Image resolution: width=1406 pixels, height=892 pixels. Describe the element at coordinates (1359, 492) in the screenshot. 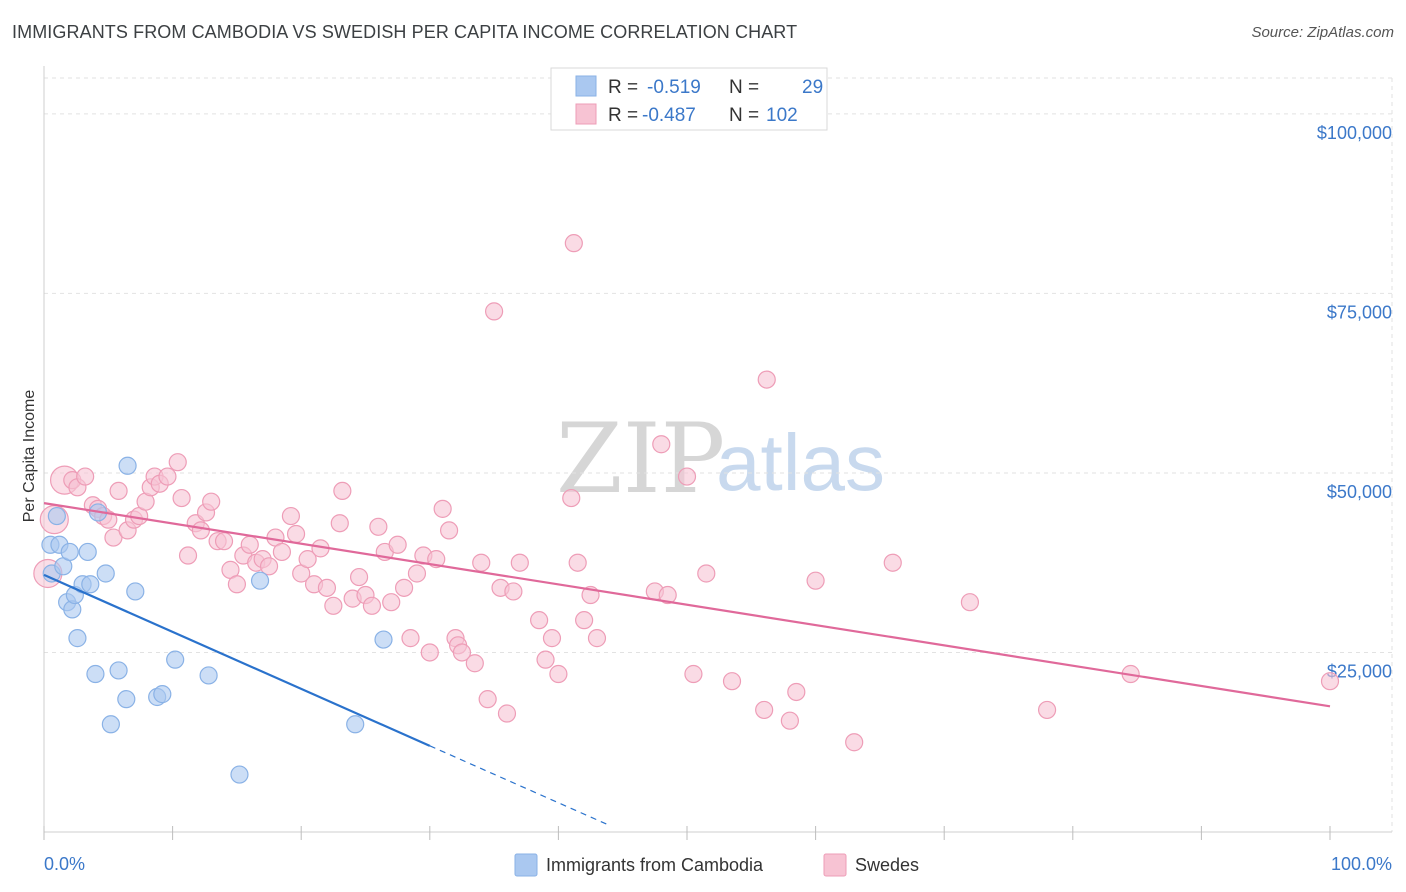

I see `y-tick-label: $50,000` at that location.